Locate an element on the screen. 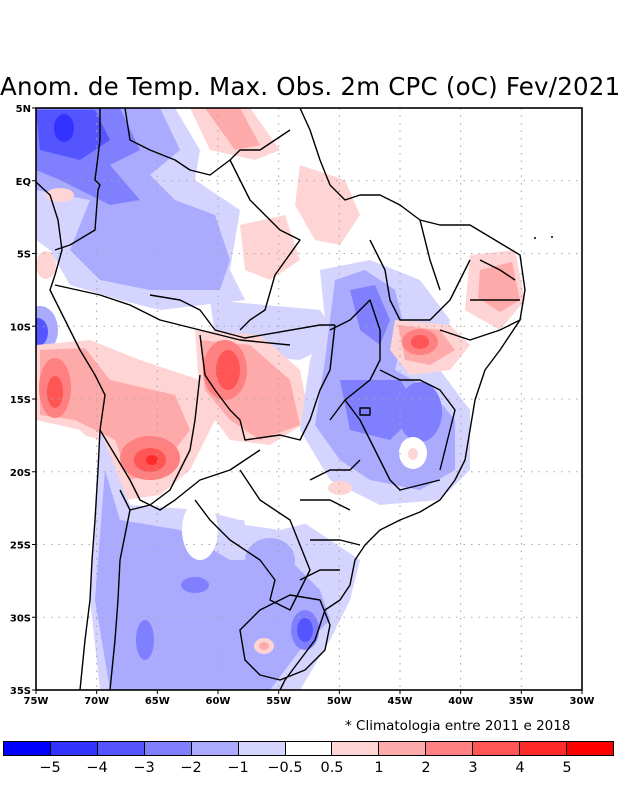 The height and width of the screenshot is (800, 618). x-tick-label: 35W is located at coordinates (521, 701).